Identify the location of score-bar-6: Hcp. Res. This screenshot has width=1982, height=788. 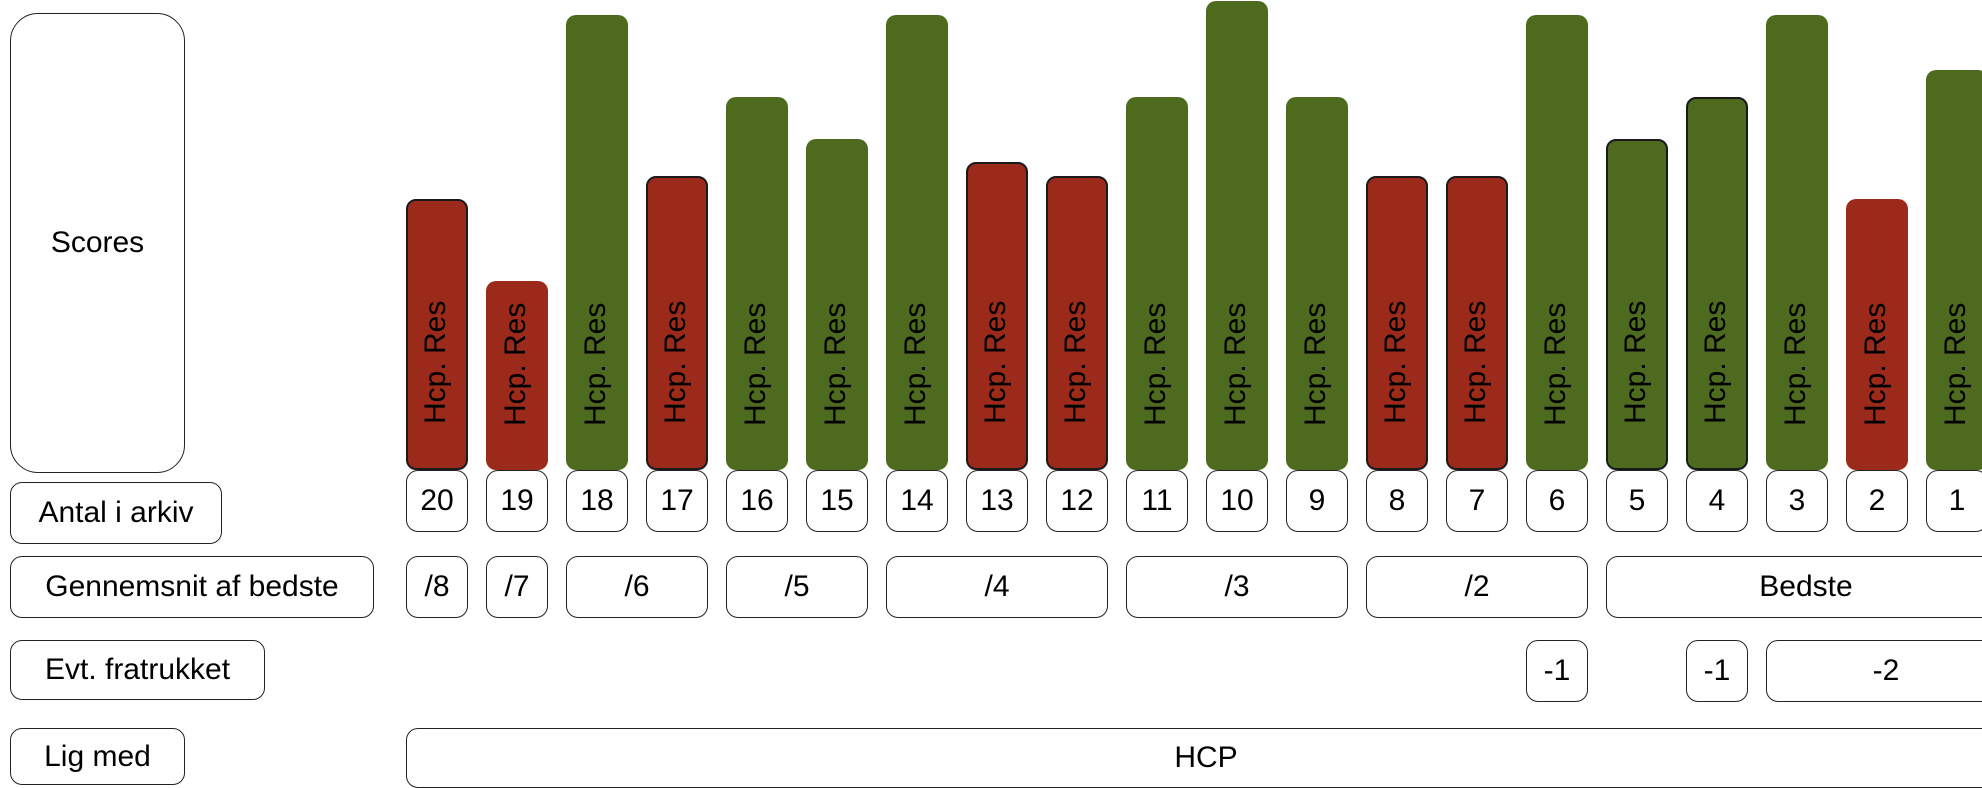
(1557, 242).